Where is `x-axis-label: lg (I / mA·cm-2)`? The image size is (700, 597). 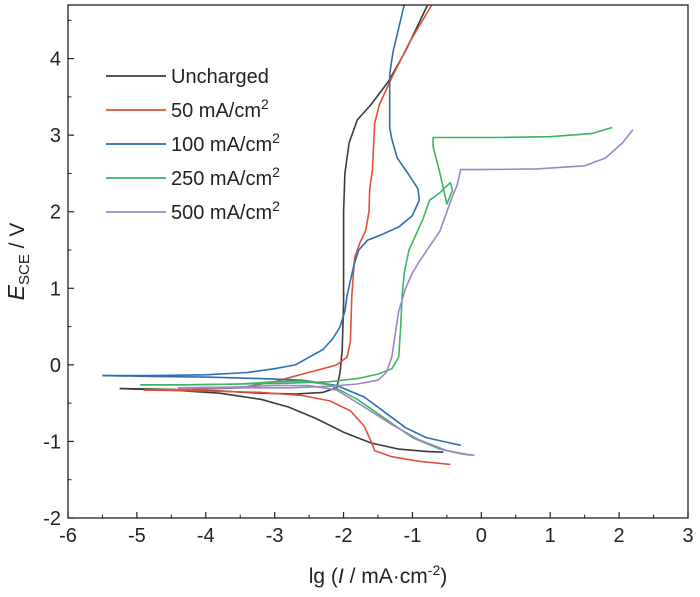
x-axis-label: lg (I / mA·cm-2) is located at coordinates (378, 575).